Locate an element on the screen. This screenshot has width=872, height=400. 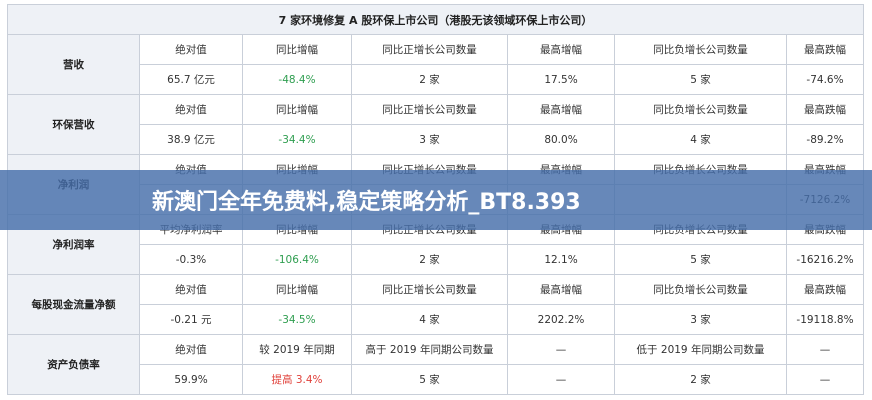
value-cell: -89.2% is located at coordinates (825, 139).